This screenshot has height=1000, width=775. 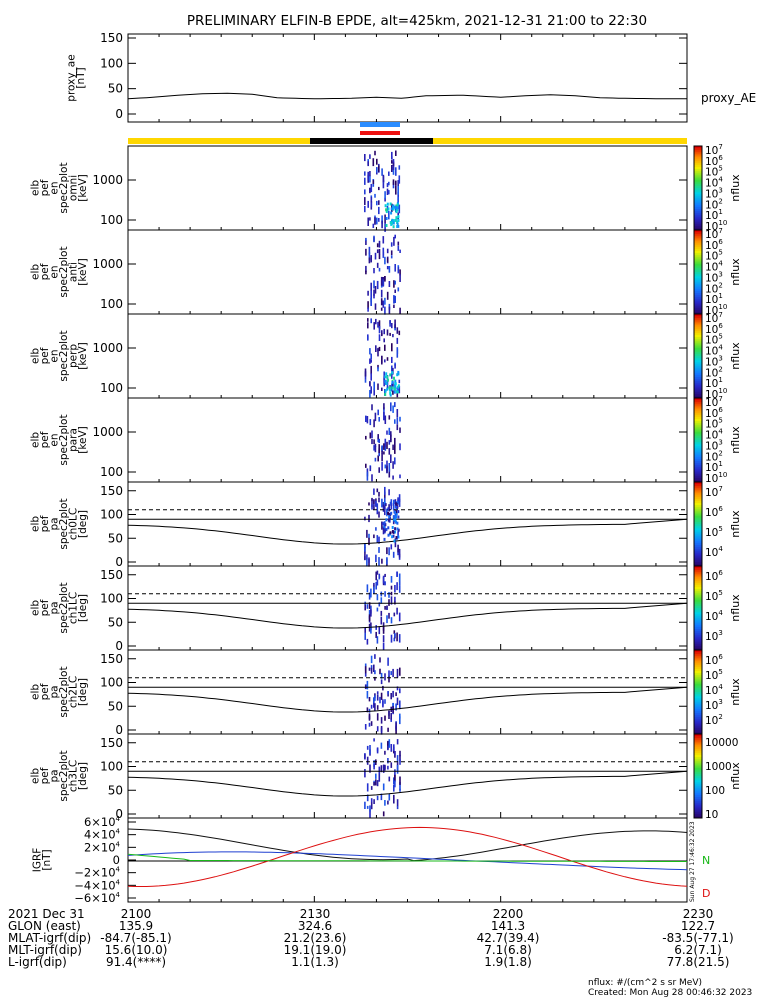 What do you see at coordinates (720, 489) in the screenshot?
I see `colorbar-exponent: 7` at bounding box center [720, 489].